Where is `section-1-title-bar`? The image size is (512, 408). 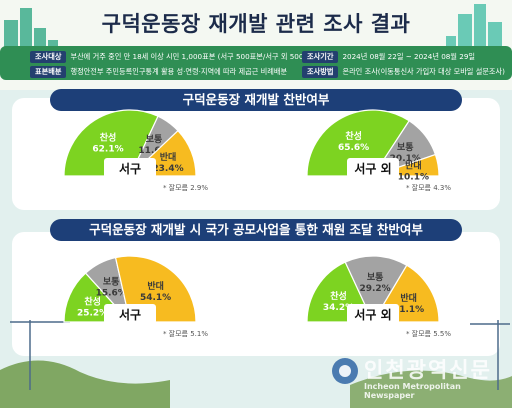 section-1-title-bar is located at coordinates (256, 100).